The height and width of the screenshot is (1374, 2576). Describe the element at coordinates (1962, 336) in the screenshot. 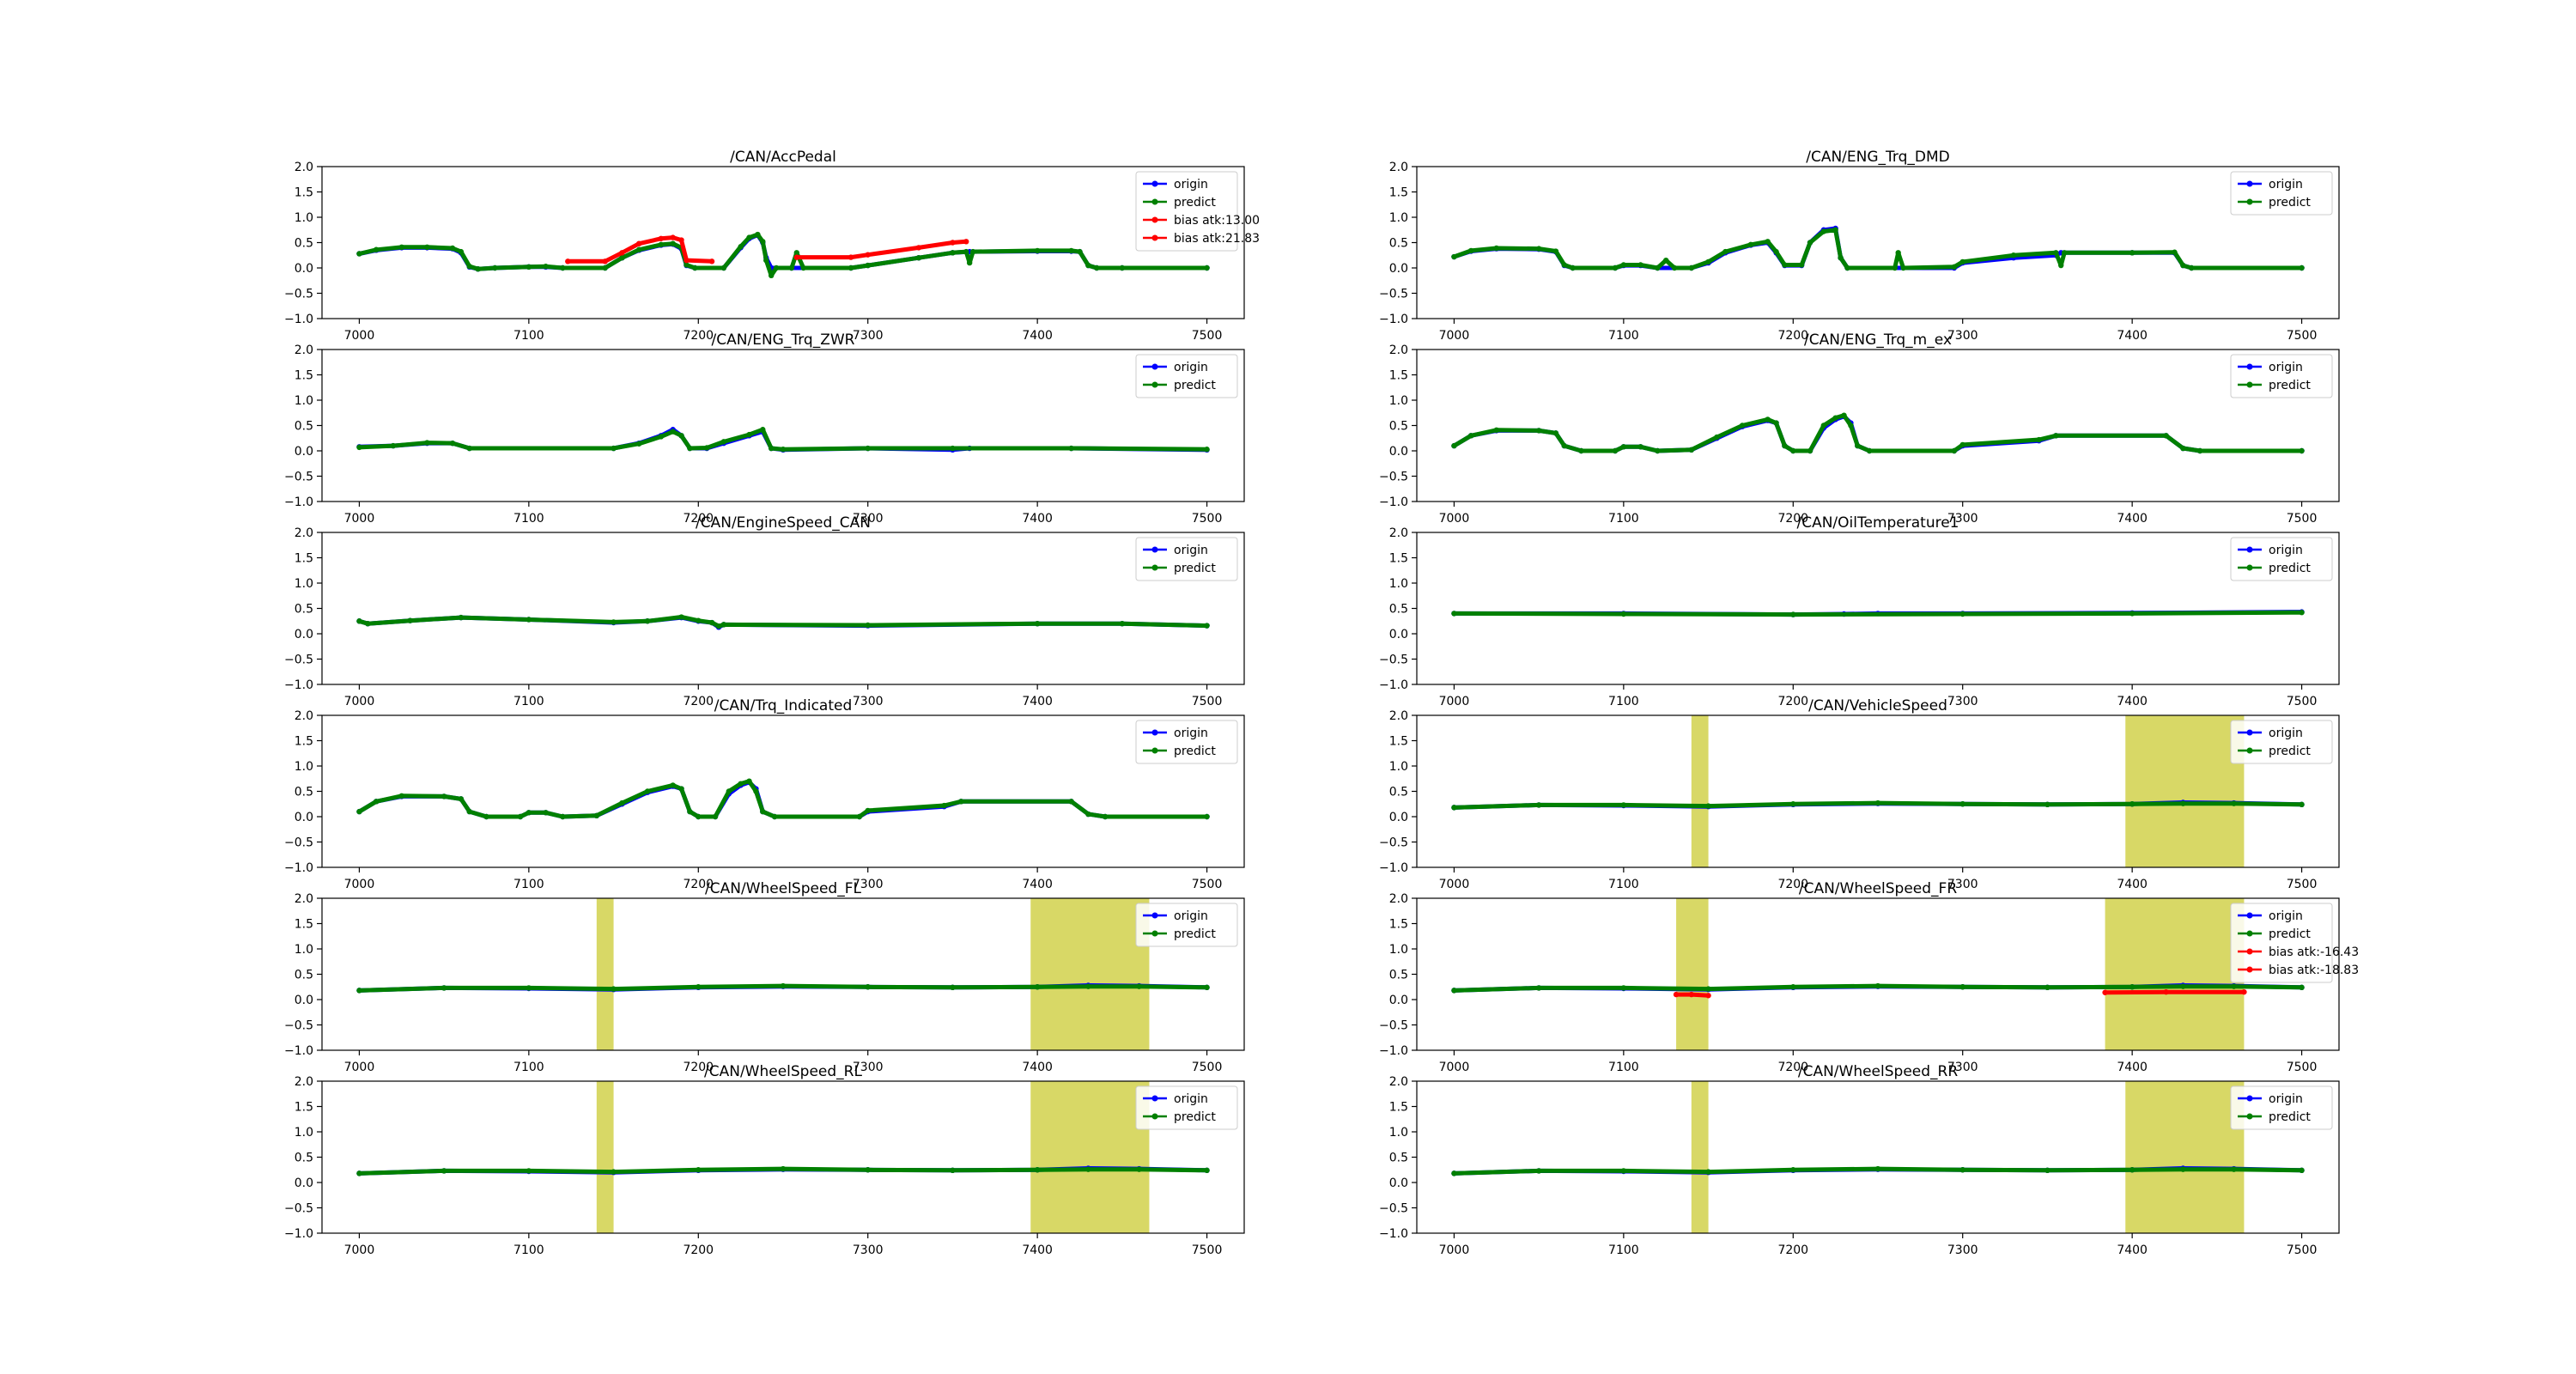

I see `x-tick-label: 7300` at that location.